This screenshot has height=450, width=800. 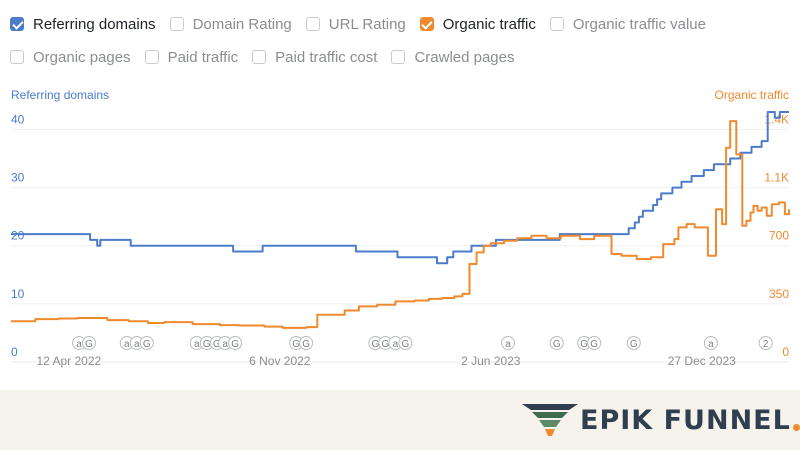 What do you see at coordinates (242, 24) in the screenshot?
I see `filter-label: Domain Rating` at bounding box center [242, 24].